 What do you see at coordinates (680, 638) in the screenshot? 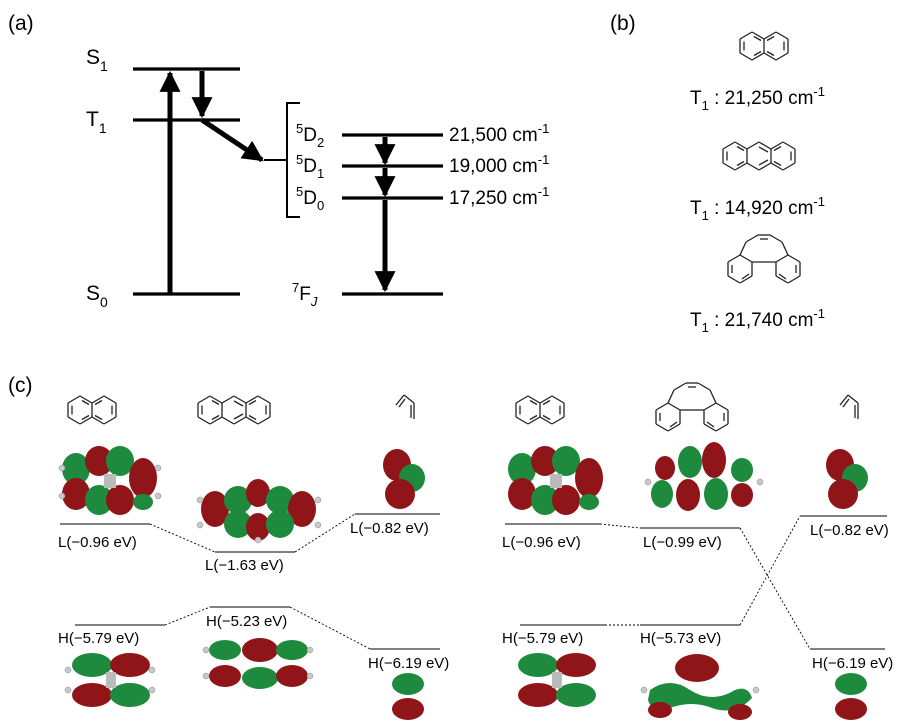
I see `homo-label-phenanthrene: H(−5.73 eV)` at bounding box center [680, 638].